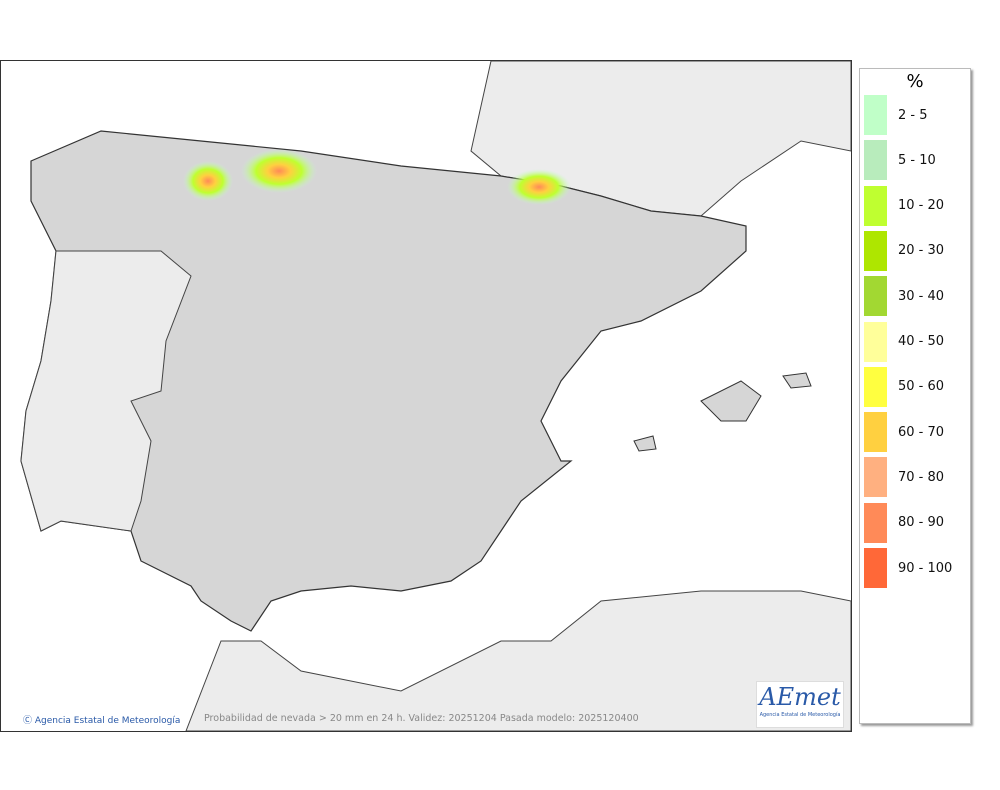 The height and width of the screenshot is (790, 1000). I want to click on legend-label: 20 - 30, so click(921, 251).